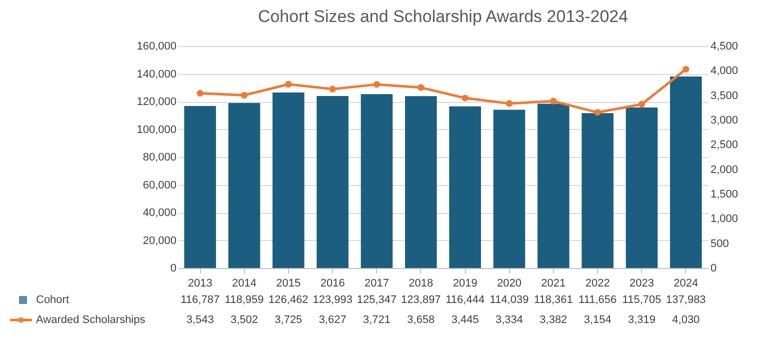  I want to click on data-label: 3,502, so click(244, 320).